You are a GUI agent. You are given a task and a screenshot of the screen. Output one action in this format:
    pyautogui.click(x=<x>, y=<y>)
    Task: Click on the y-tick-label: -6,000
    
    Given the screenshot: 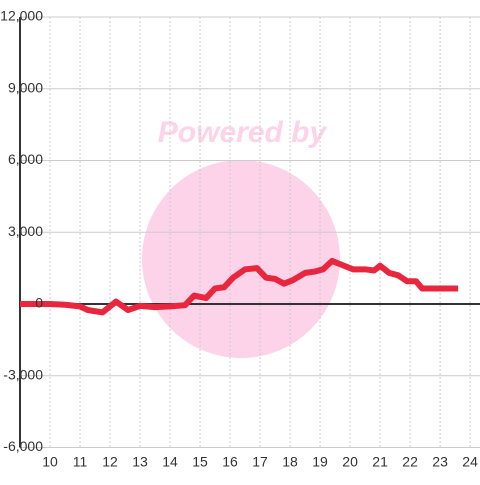 What is the action you would take?
    pyautogui.click(x=23, y=446)
    